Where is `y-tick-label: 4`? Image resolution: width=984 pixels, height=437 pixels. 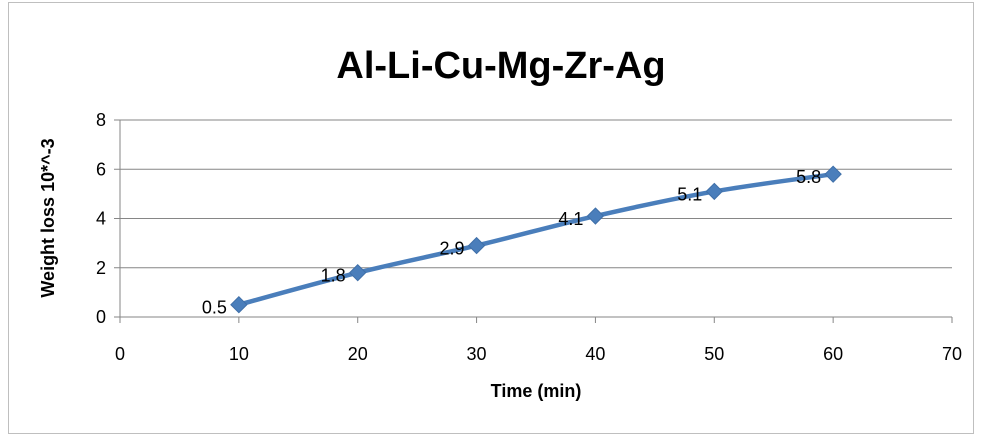
y-tick-label: 4 is located at coordinates (101, 219).